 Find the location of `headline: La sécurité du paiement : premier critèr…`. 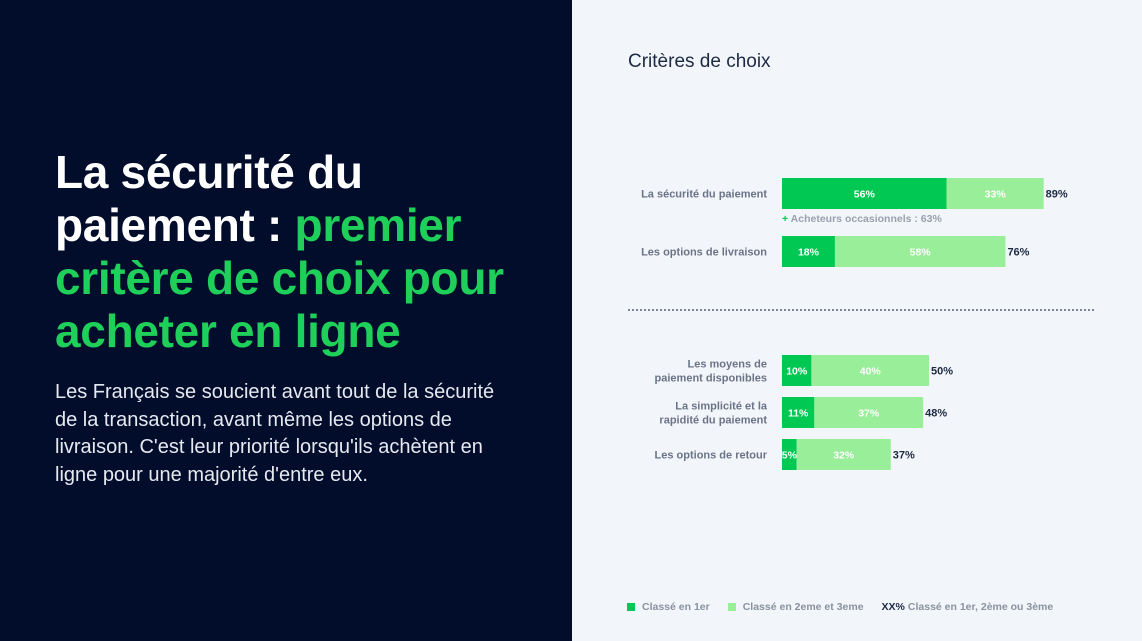

headline: La sécurité du paiement : premier critèr… is located at coordinates (305, 252).